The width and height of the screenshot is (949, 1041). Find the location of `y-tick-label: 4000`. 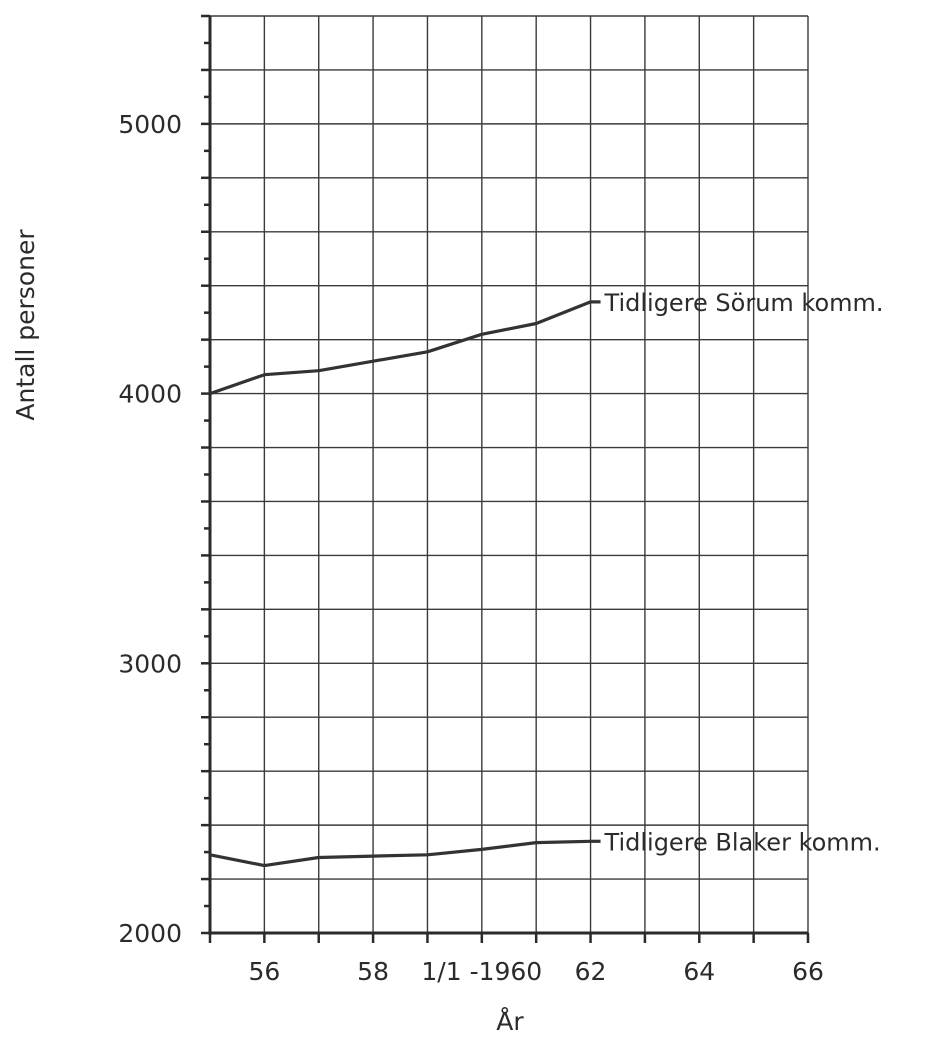

y-tick-label: 4000 is located at coordinates (150, 394).